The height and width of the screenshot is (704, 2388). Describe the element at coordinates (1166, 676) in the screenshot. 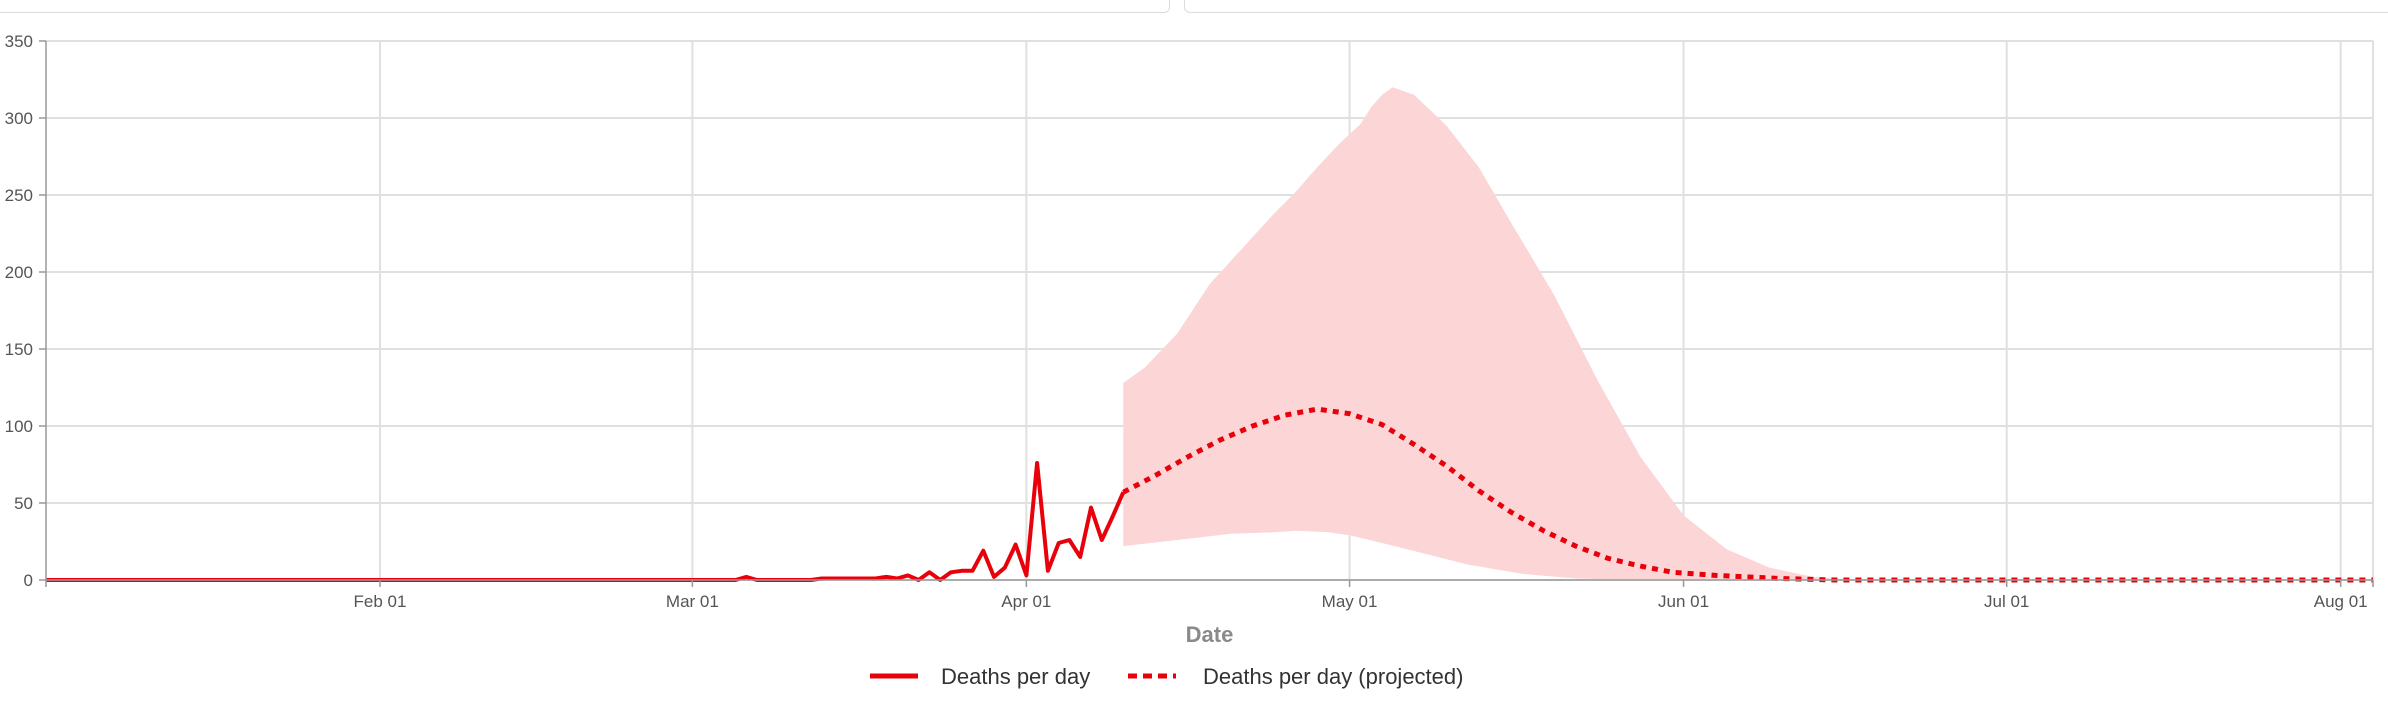

I see `legend: Deaths per day Deaths per day (projected)` at that location.